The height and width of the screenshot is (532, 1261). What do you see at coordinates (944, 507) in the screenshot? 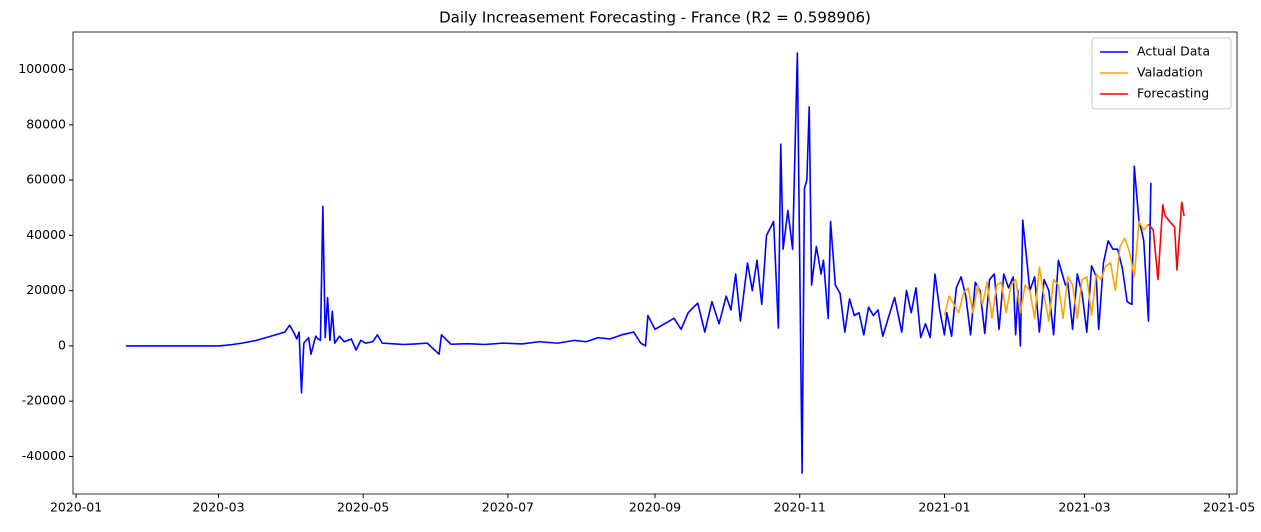
I see `x-tick-label: 2021-01` at bounding box center [944, 507].